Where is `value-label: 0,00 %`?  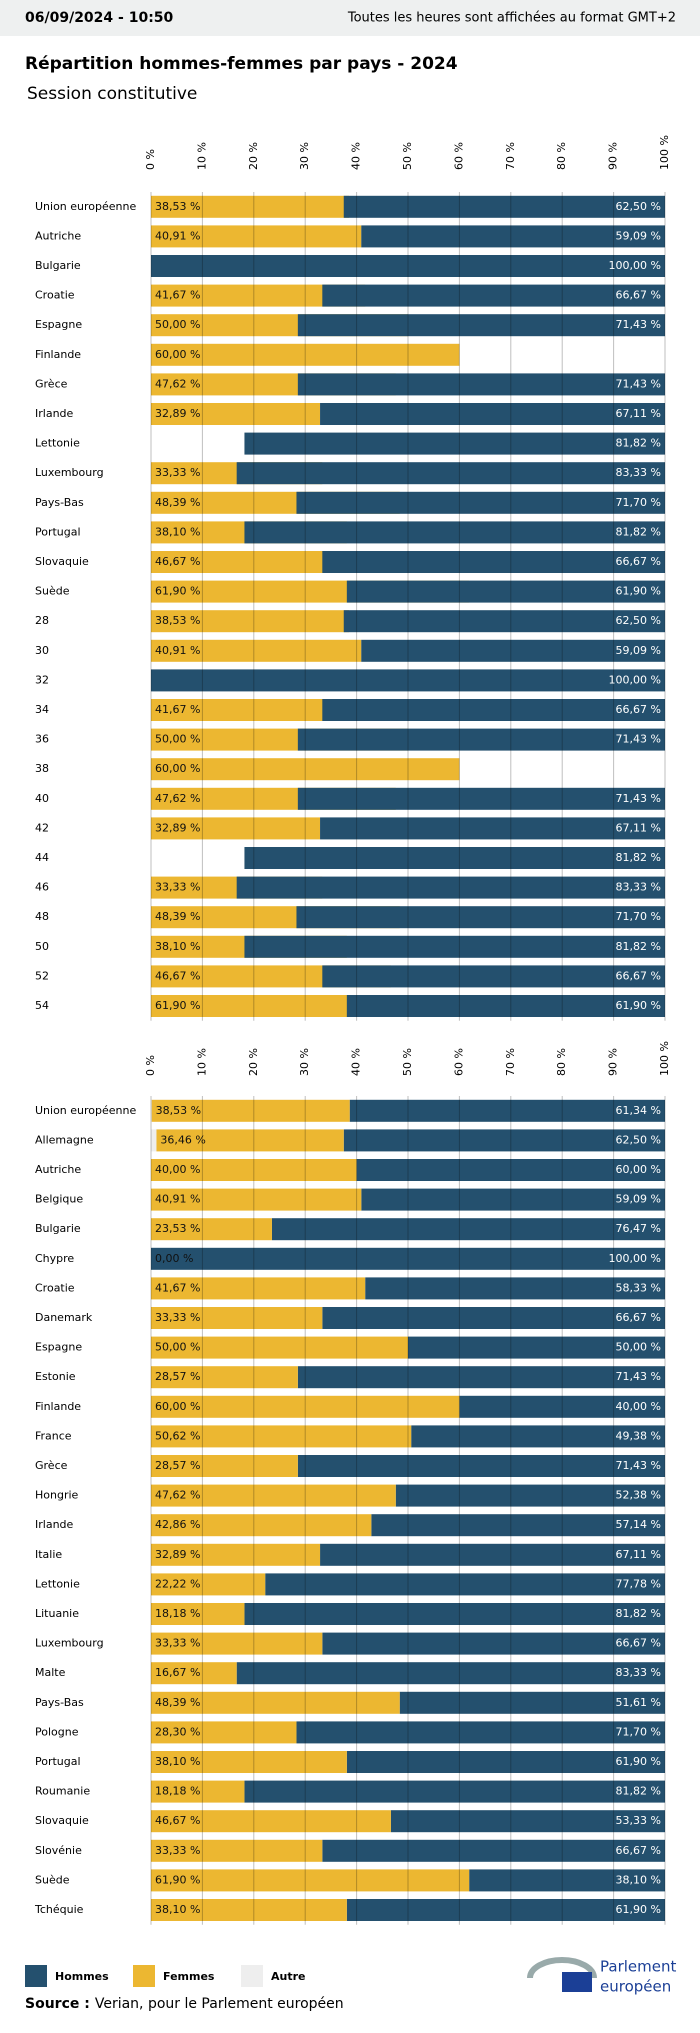 value-label: 0,00 % is located at coordinates (174, 1258).